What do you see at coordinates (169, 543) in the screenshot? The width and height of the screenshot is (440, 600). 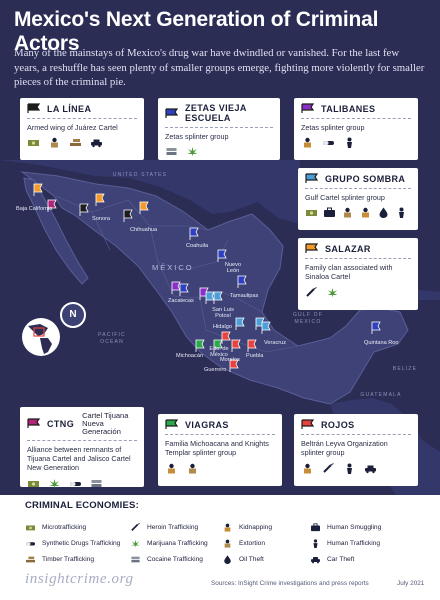 I see `legend-item-marijuana: Marijuana Trafficking` at bounding box center [169, 543].